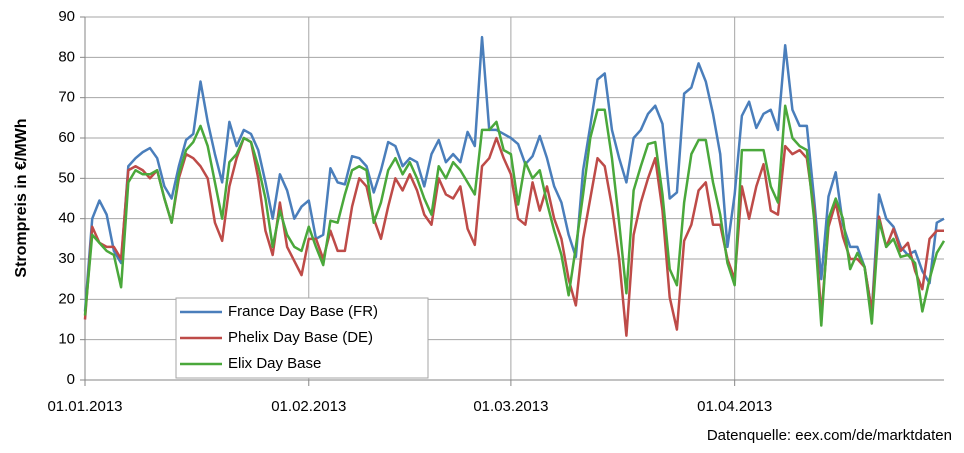  Describe the element at coordinates (274, 363) in the screenshot. I see `legend-label: Elix Day Base` at that location.